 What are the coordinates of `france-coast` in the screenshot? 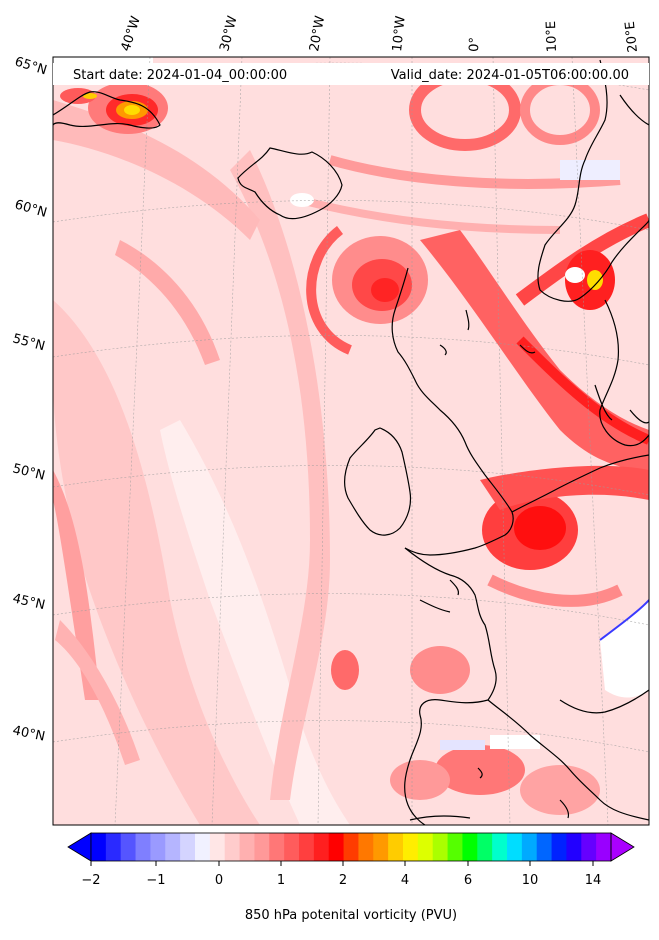 It's located at (450, 624).